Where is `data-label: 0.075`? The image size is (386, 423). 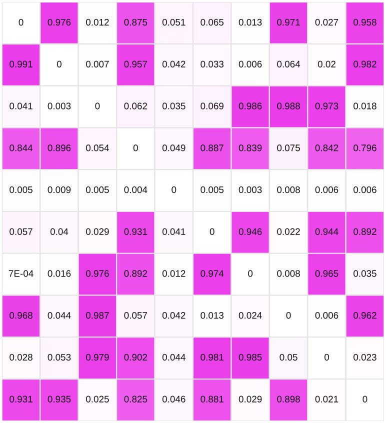 data-label: 0.075 is located at coordinates (288, 148).